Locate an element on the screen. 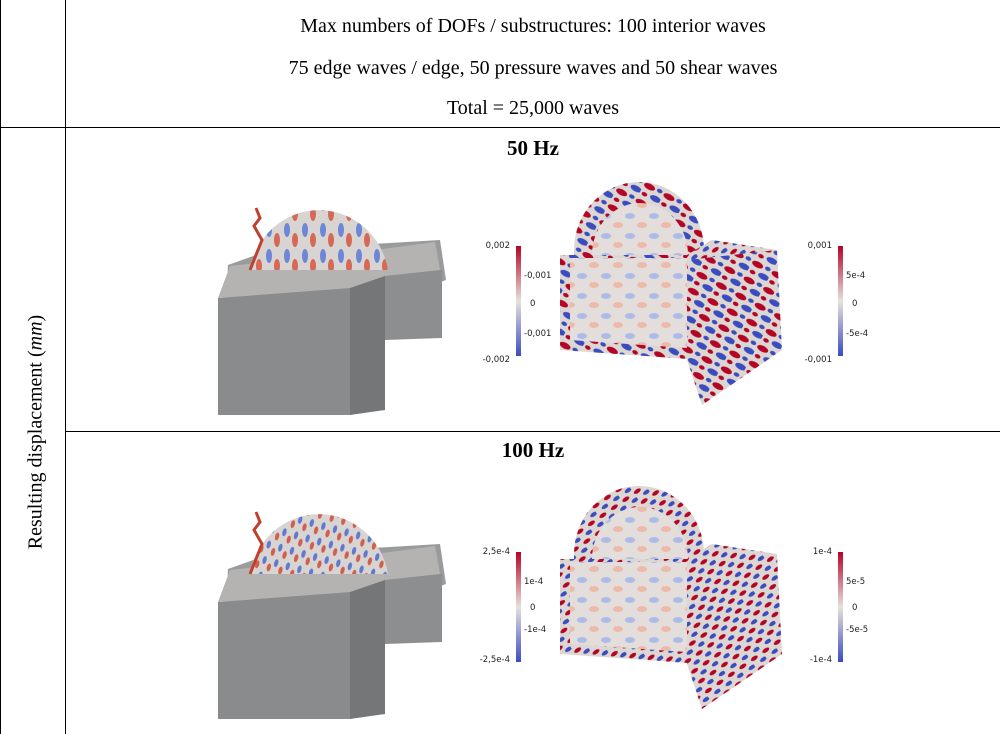 The width and height of the screenshot is (1000, 734). model-surface-100hz is located at coordinates (332, 615).